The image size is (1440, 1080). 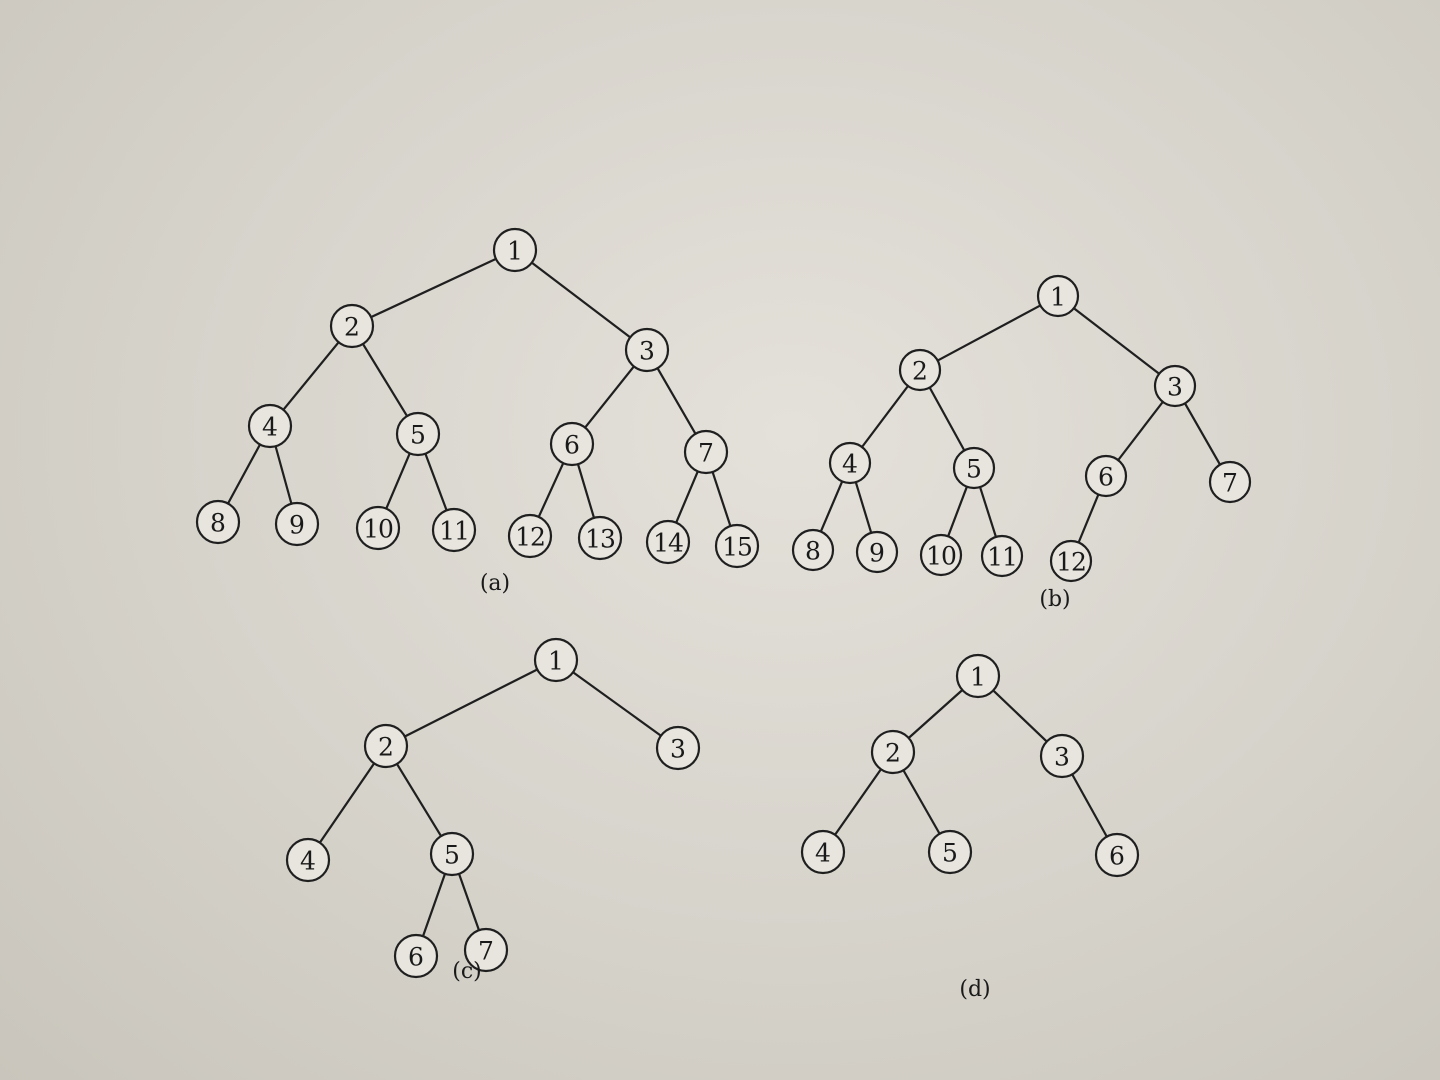 What do you see at coordinates (600, 539) in the screenshot?
I see `node-label: 13` at bounding box center [600, 539].